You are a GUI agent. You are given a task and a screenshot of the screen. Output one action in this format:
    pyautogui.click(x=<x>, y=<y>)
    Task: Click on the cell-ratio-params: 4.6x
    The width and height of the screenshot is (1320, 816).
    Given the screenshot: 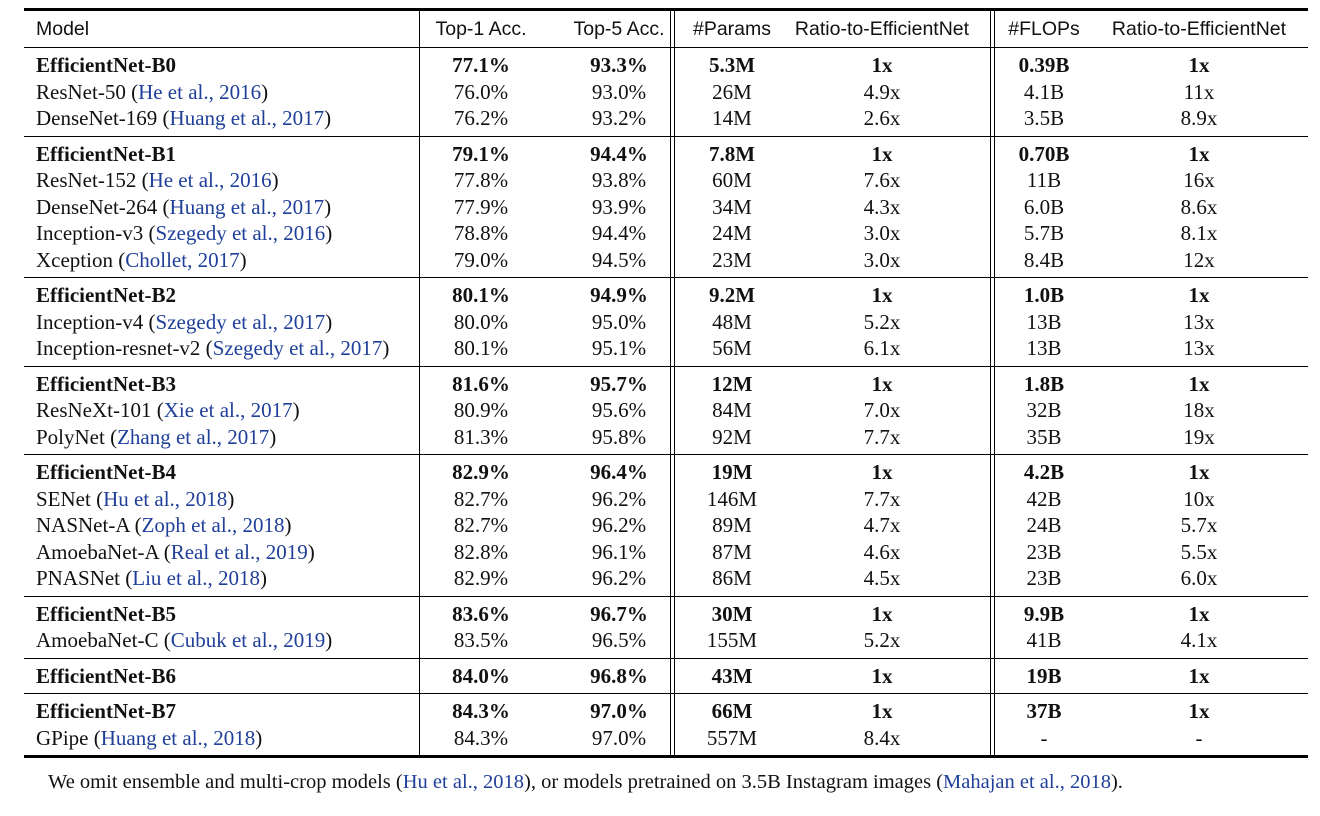 What is the action you would take?
    pyautogui.click(x=882, y=551)
    